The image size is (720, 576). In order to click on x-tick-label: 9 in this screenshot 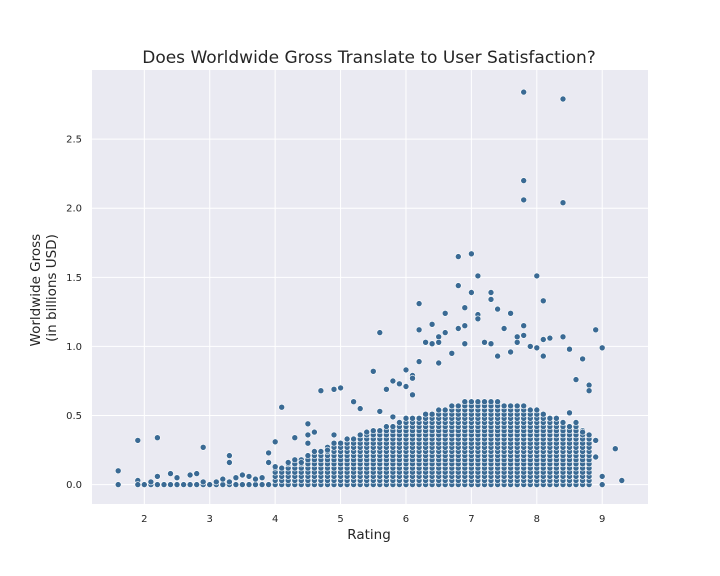, I will do `click(602, 519)`.